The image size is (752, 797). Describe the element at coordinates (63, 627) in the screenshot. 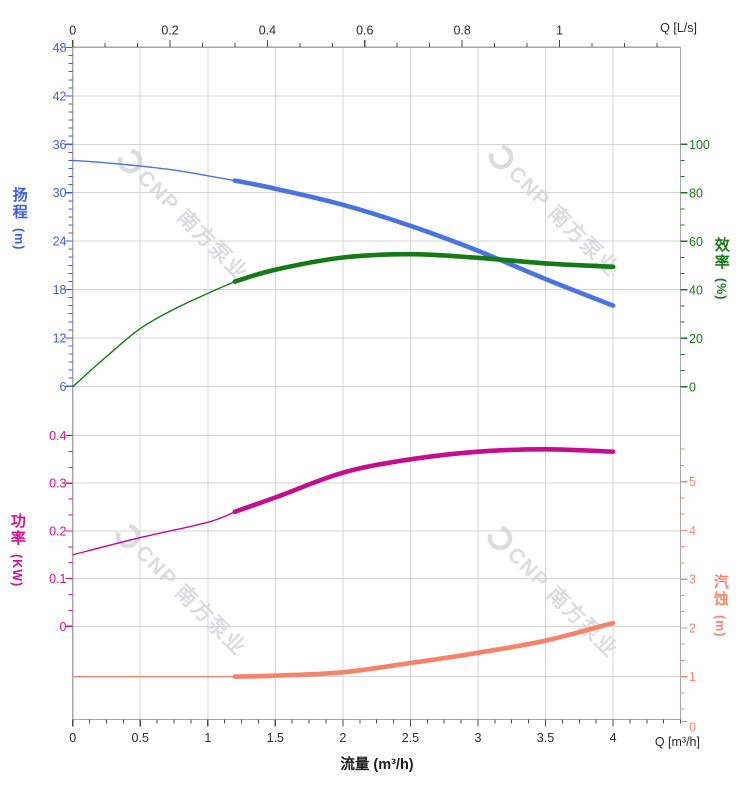

I see `power-axis-tick-label: 0` at that location.